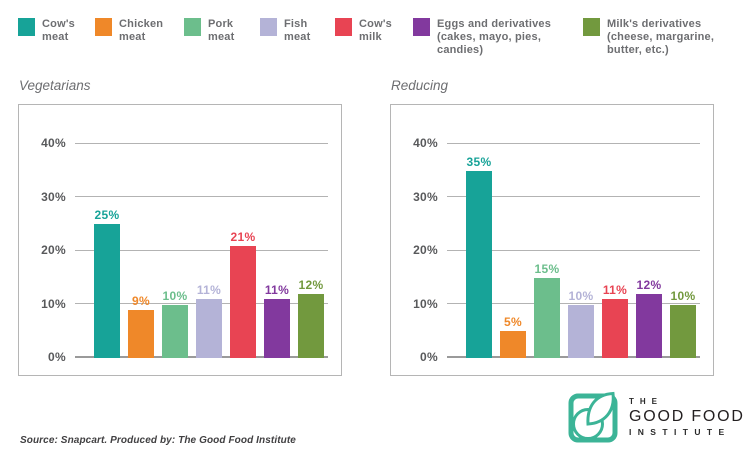 This screenshot has width=747, height=454. What do you see at coordinates (375, 30) in the screenshot?
I see `legend-item-label: Cow's milk` at bounding box center [375, 30].